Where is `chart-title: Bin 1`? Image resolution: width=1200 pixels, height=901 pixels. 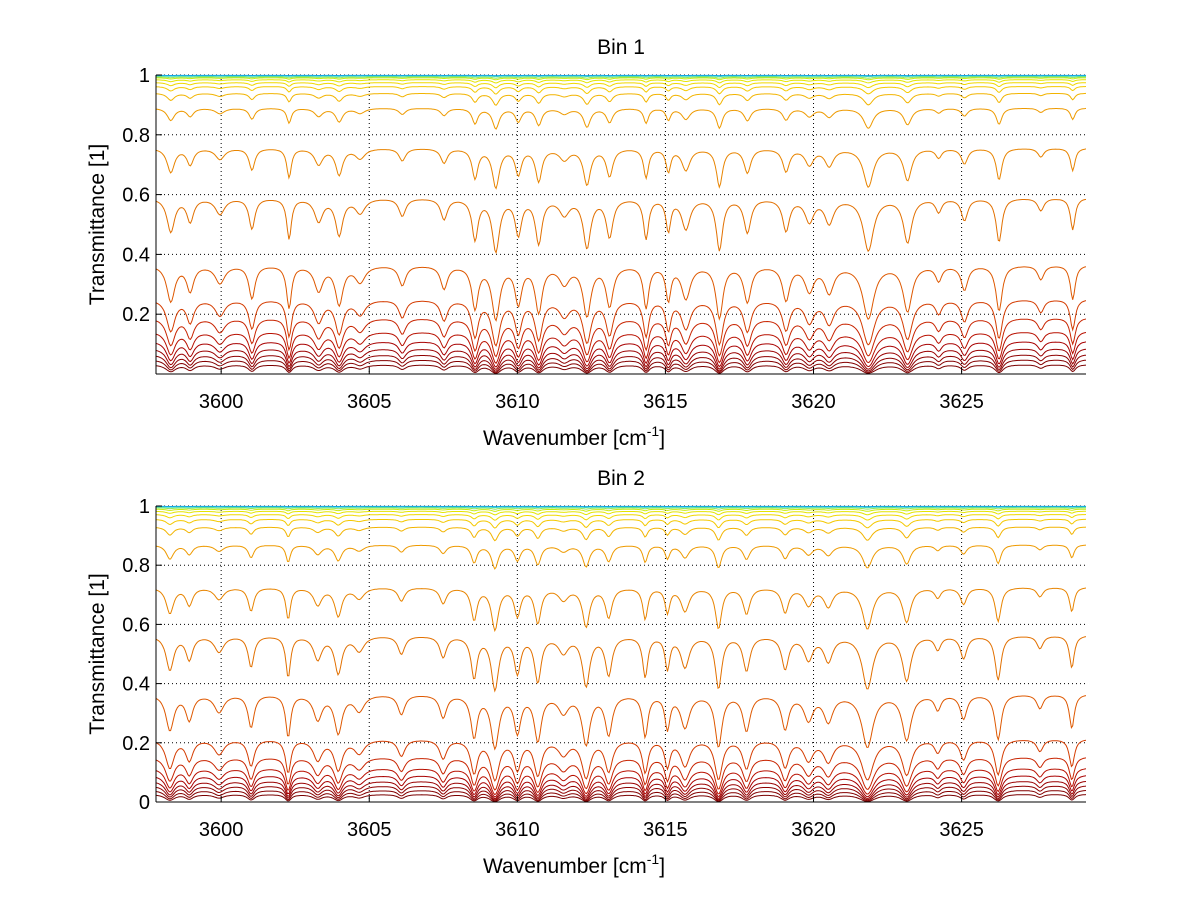
chart-title: Bin 1 is located at coordinates (621, 47).